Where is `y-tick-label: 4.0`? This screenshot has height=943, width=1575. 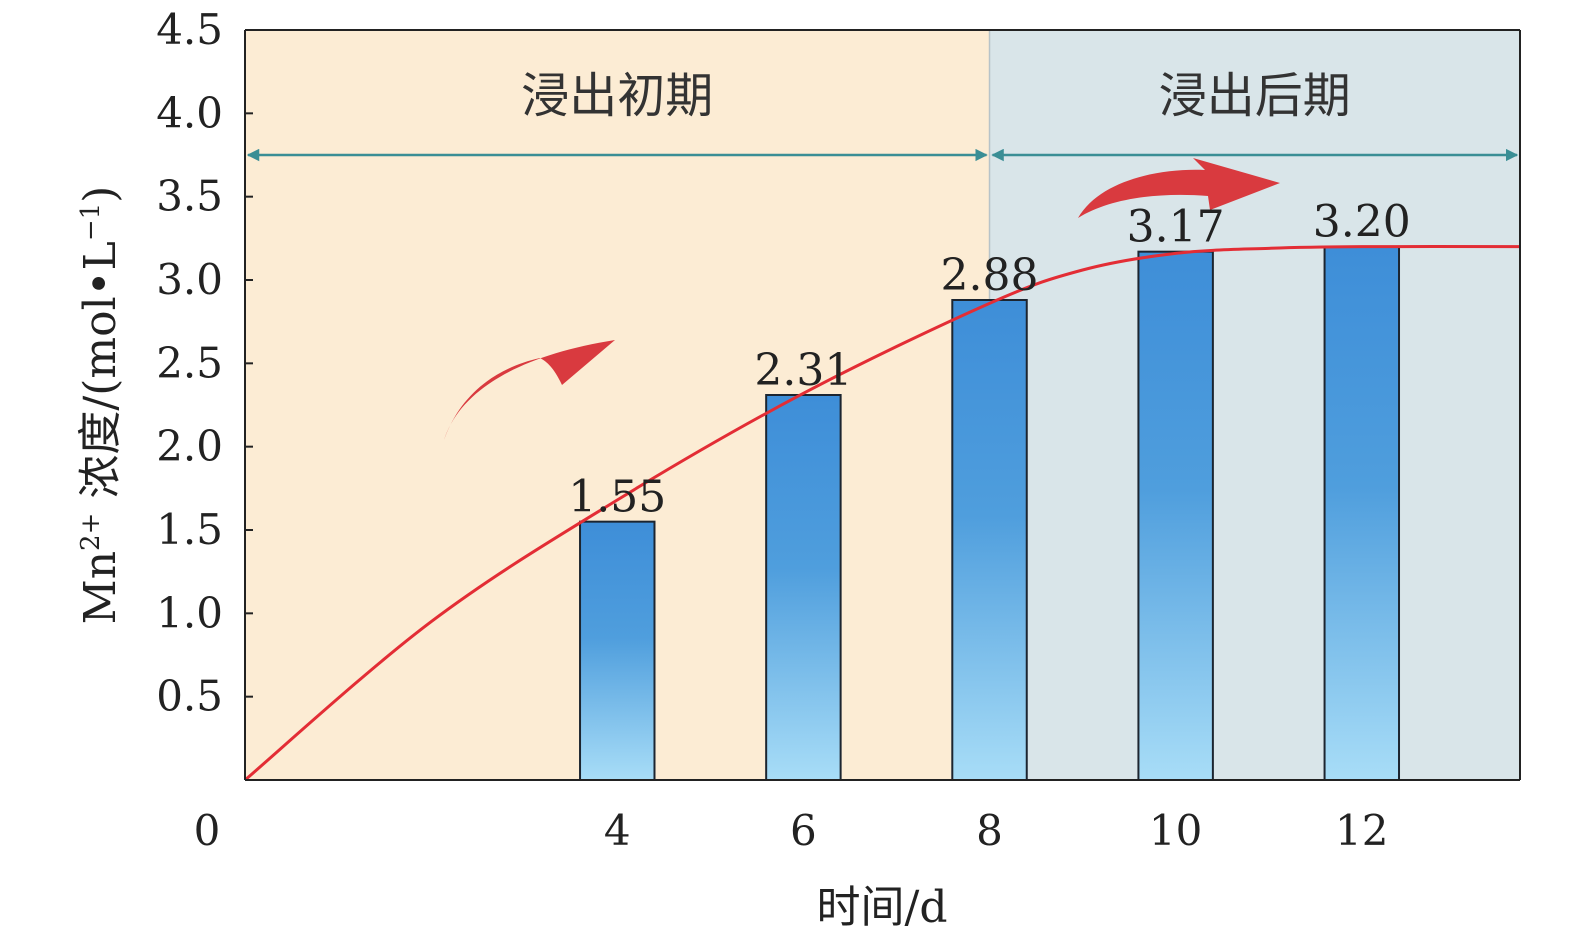
y-tick-label: 4.0 is located at coordinates (189, 112).